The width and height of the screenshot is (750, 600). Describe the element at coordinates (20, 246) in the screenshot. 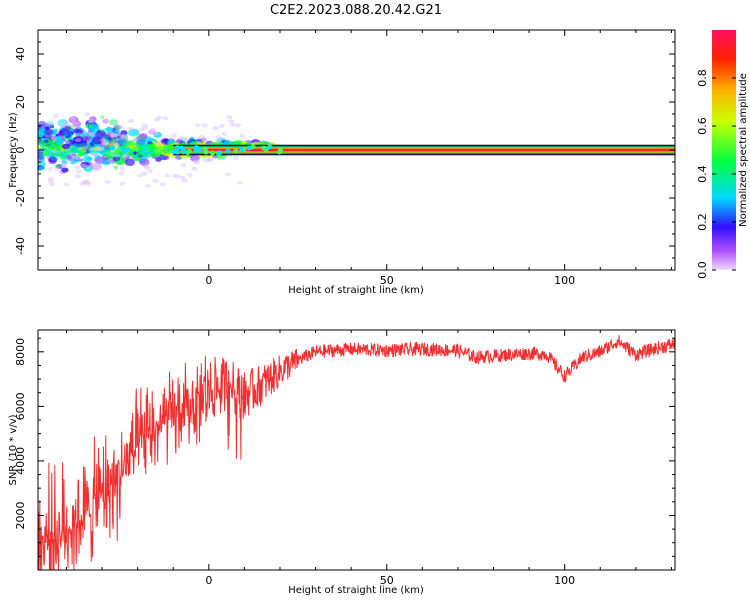

I see `y-tick-label: -40` at that location.